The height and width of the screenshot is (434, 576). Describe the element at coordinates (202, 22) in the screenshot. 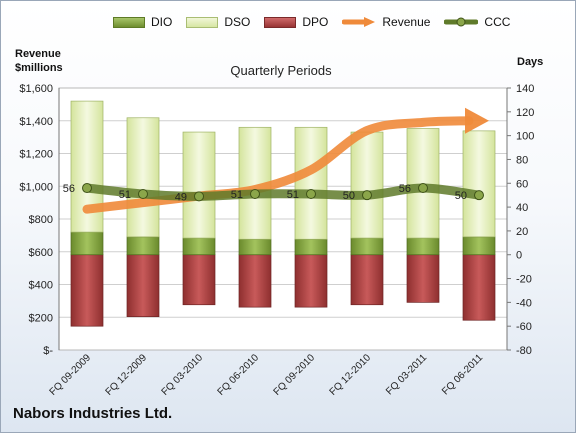

I see `dso-swatch` at that location.